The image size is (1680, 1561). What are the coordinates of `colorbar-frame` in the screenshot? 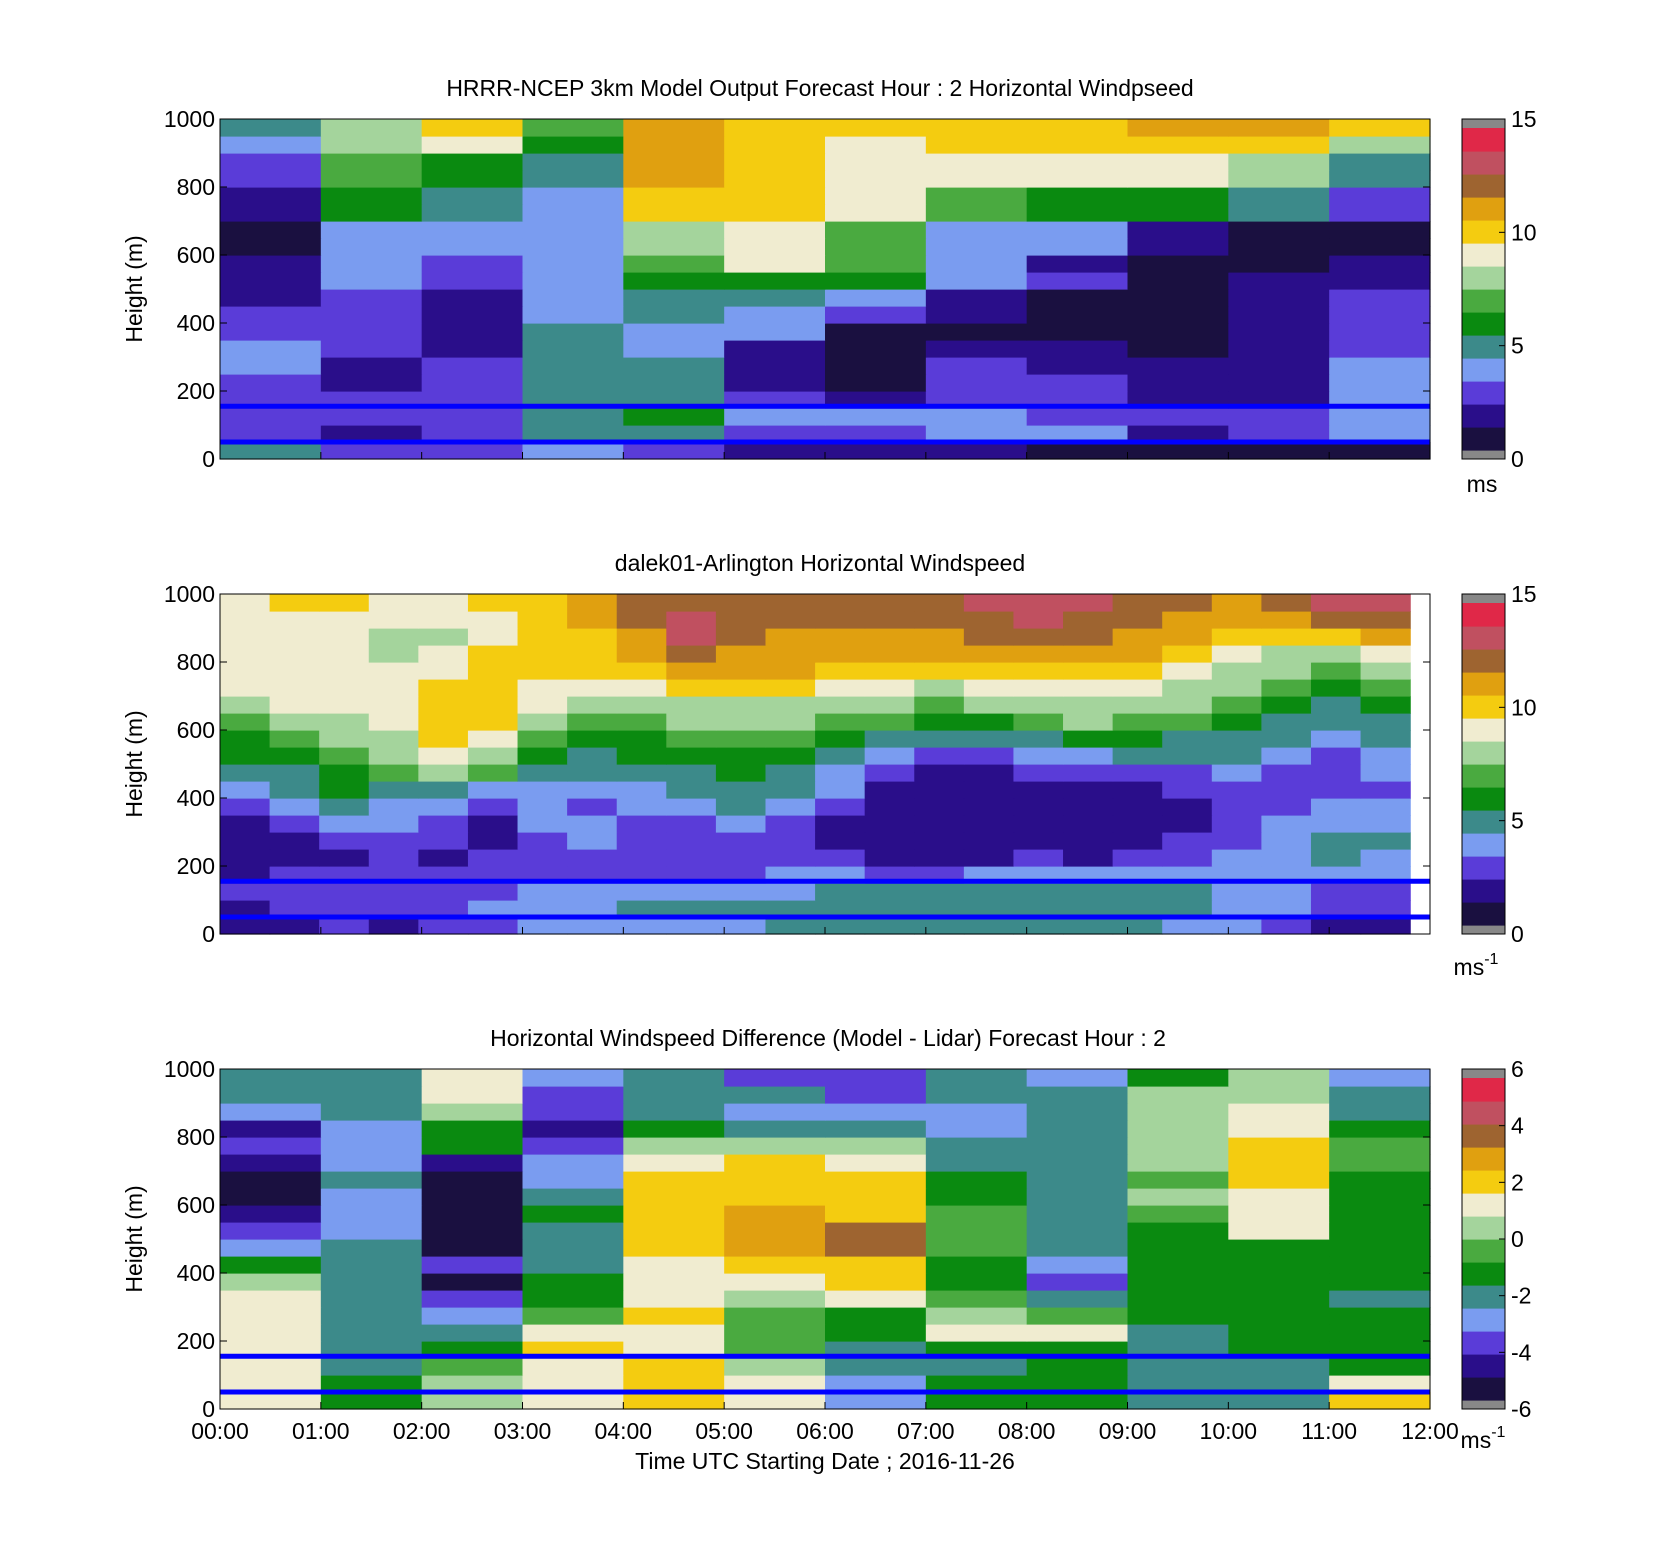 It's located at (1483, 764).